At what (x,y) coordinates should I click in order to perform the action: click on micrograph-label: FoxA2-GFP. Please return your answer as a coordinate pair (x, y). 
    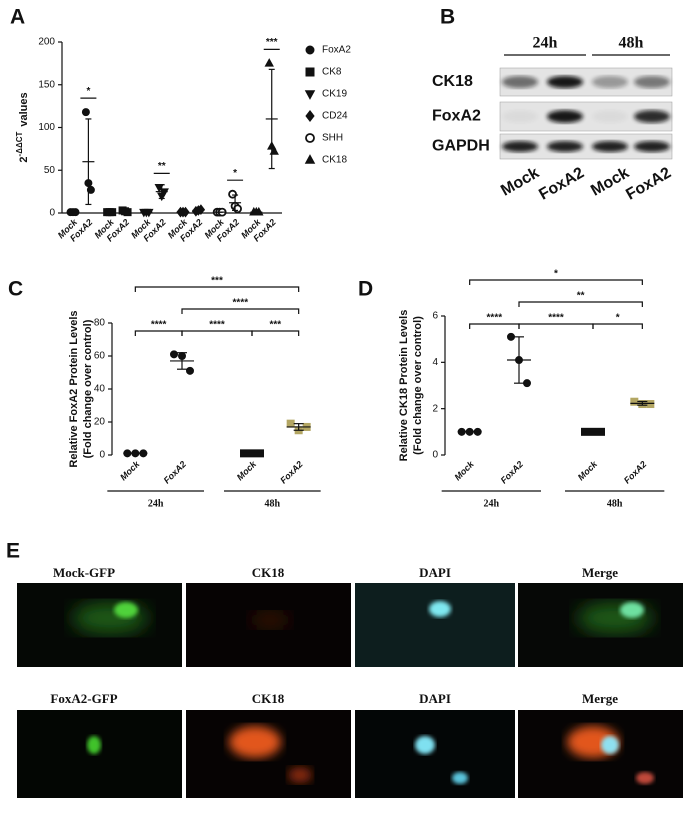
    Looking at the image, I should click on (83, 698).